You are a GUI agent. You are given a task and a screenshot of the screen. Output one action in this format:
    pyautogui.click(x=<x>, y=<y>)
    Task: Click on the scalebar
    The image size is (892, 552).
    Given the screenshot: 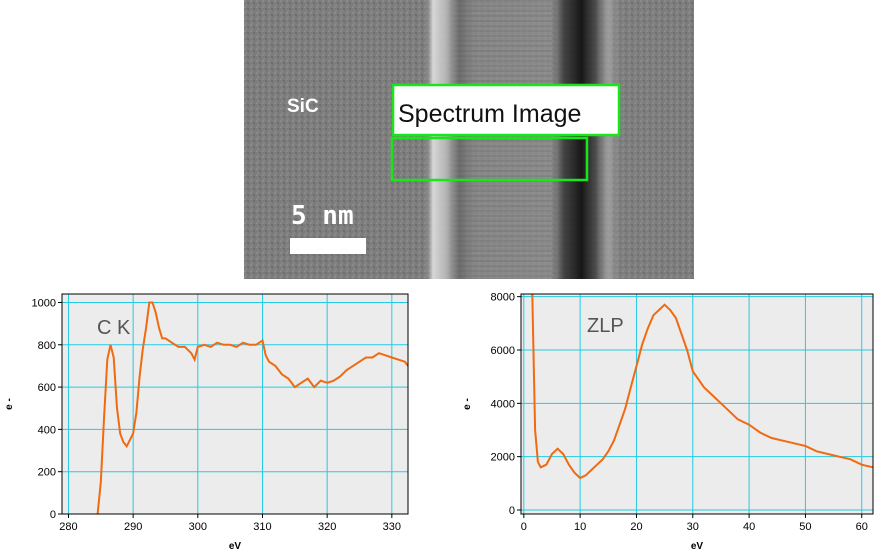 What is the action you would take?
    pyautogui.click(x=328, y=246)
    